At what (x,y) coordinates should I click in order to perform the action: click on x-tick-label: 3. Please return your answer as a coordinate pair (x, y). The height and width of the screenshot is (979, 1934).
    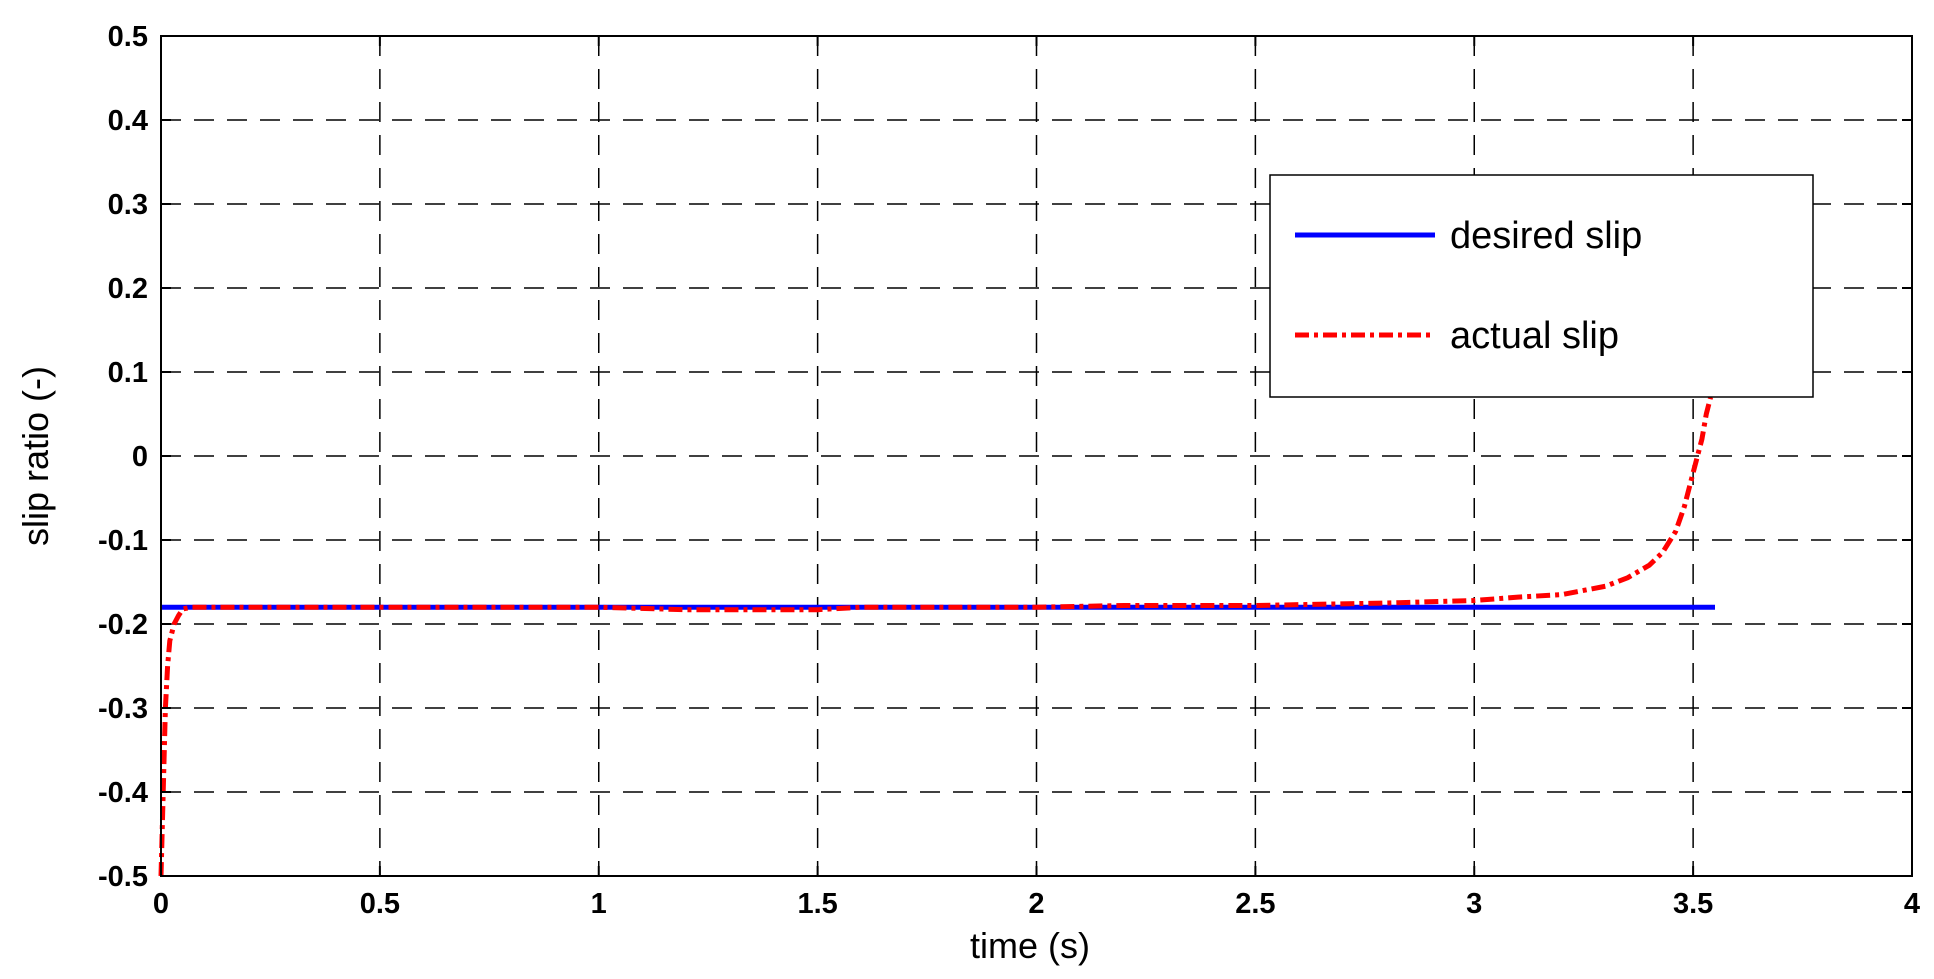
    Looking at the image, I should click on (1474, 904).